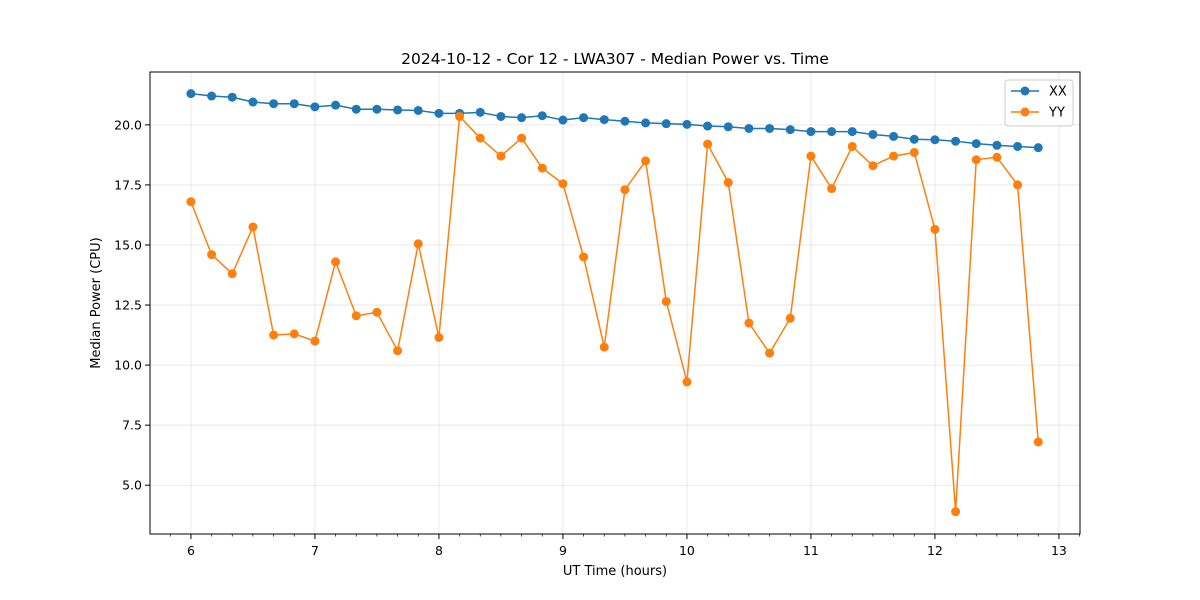 The image size is (1200, 600). I want to click on x-tick-label: 6, so click(191, 550).